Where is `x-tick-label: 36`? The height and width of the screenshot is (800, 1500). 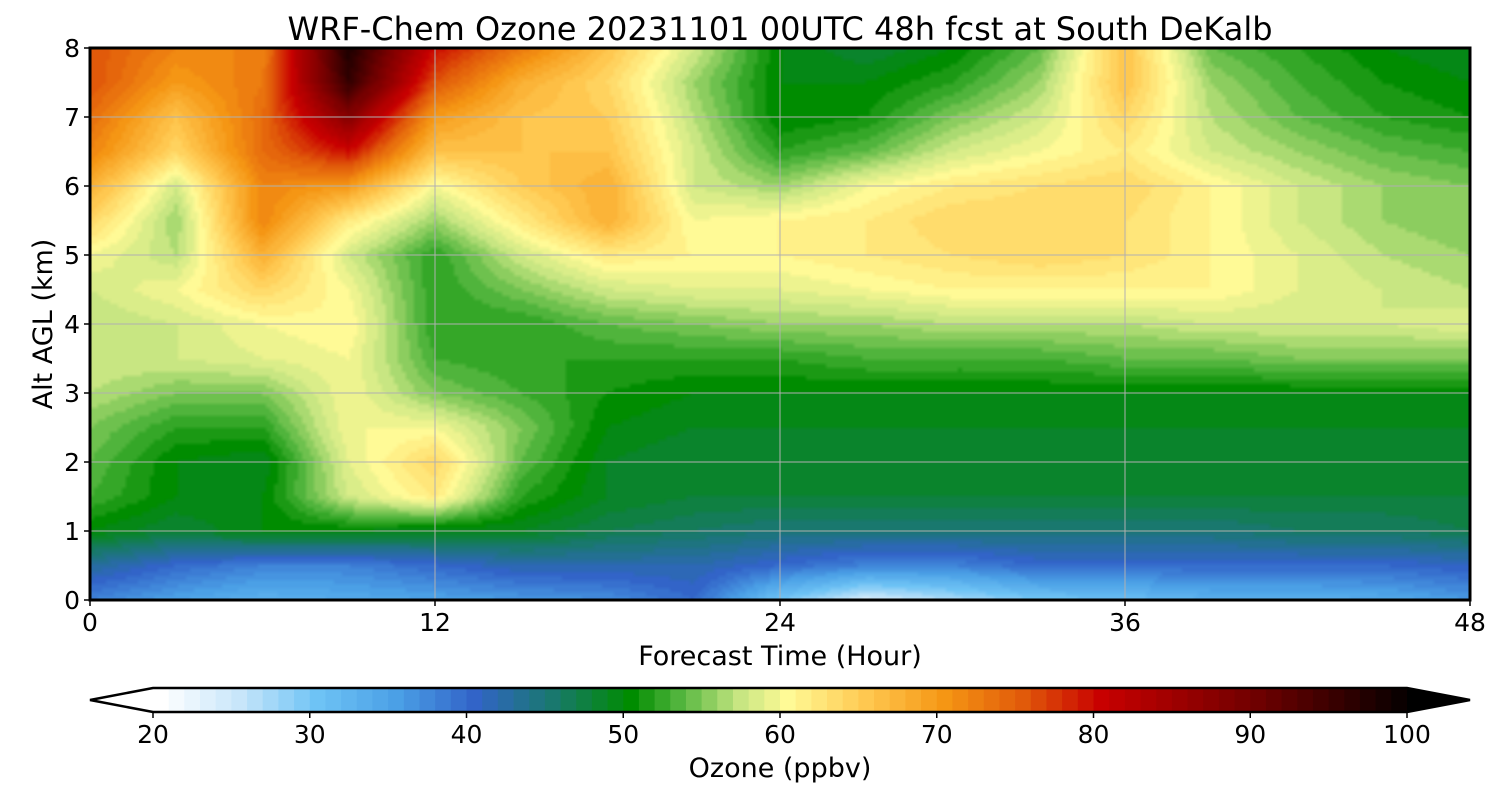 x-tick-label: 36 is located at coordinates (1125, 622).